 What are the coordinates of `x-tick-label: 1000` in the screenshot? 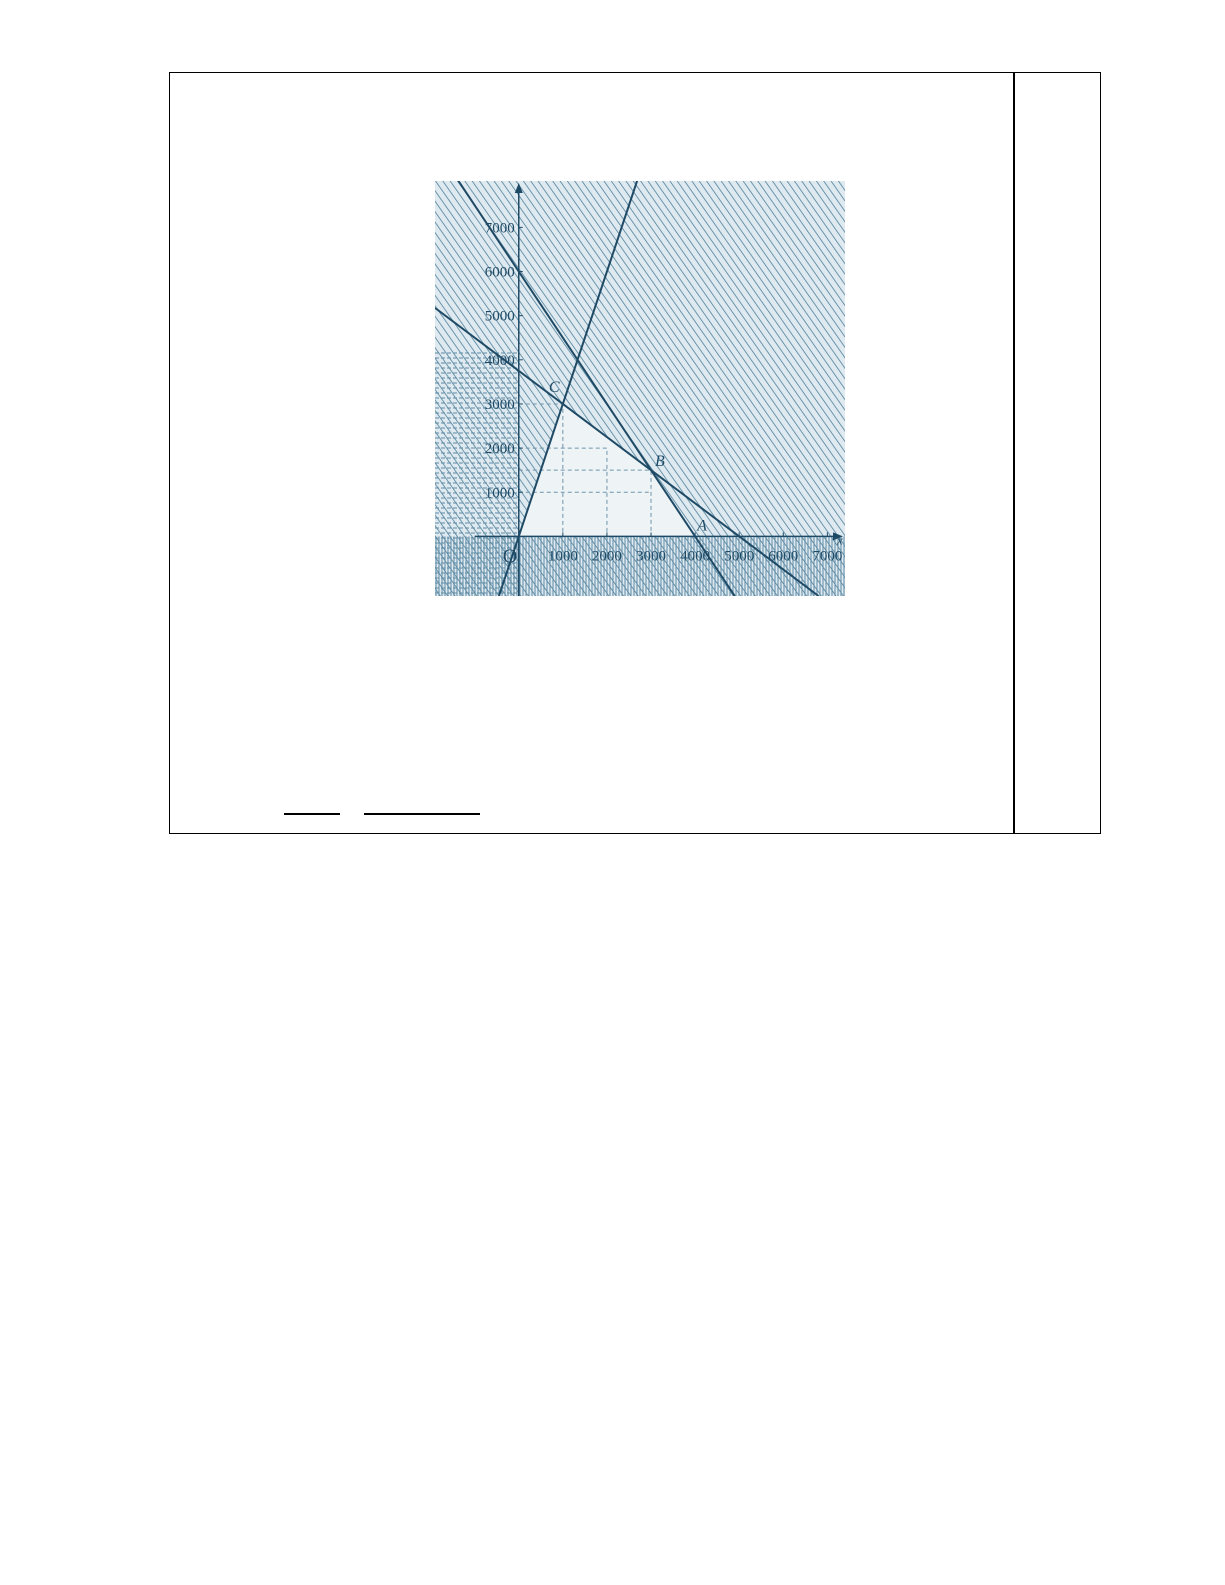 It's located at (563, 556).